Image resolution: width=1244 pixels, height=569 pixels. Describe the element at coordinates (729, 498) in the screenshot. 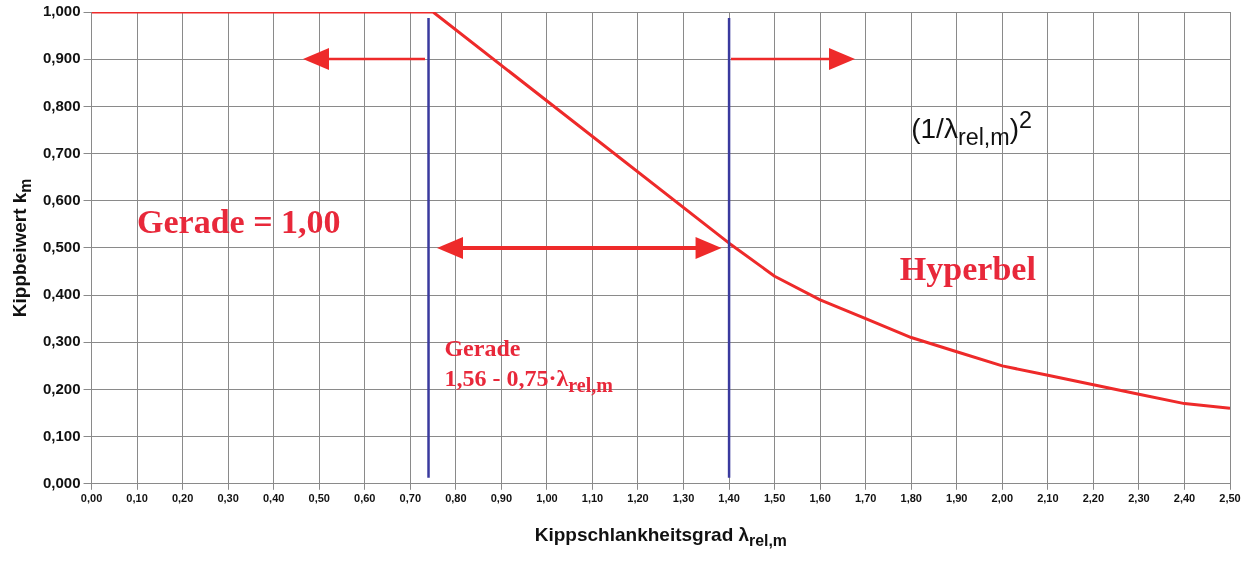

I see `x-tick-label: 1,40` at that location.